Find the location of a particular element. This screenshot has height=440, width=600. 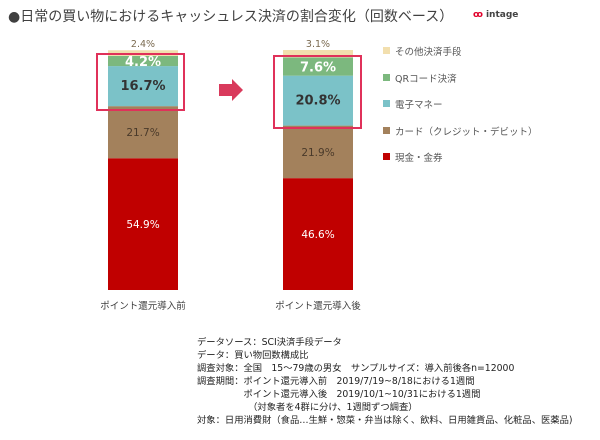

data-label: 7.6% is located at coordinates (318, 68).